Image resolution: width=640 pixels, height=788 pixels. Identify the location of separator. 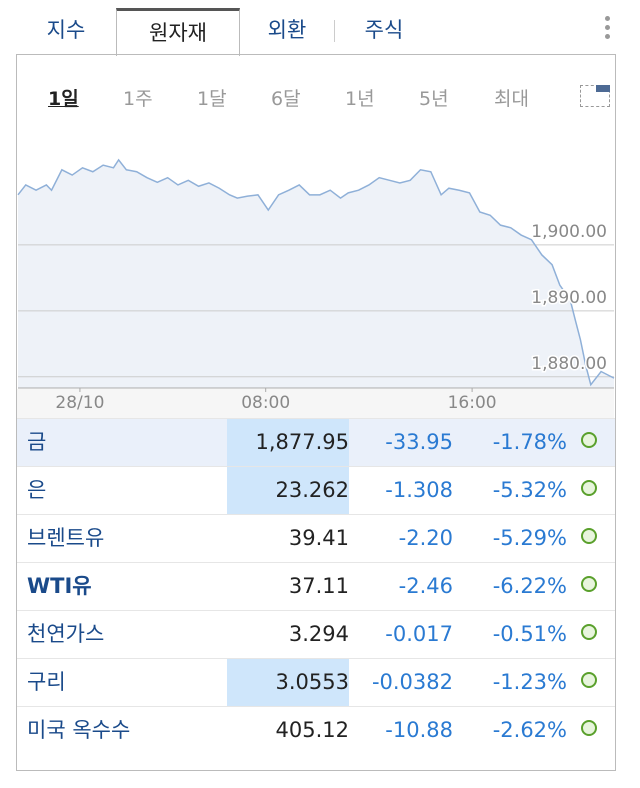
(334, 31).